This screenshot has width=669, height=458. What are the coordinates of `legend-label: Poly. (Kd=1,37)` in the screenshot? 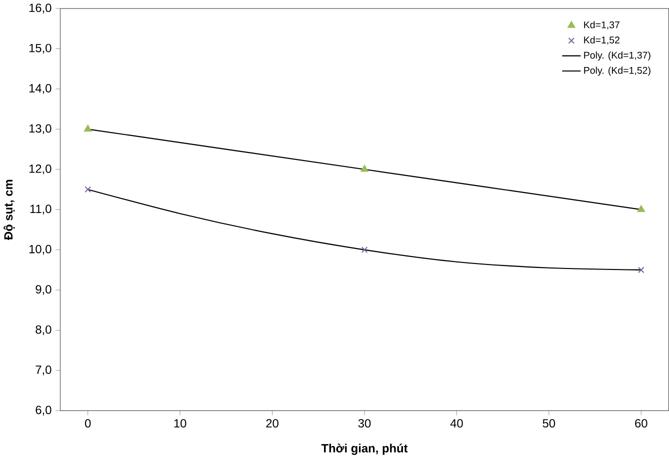 It's located at (617, 55).